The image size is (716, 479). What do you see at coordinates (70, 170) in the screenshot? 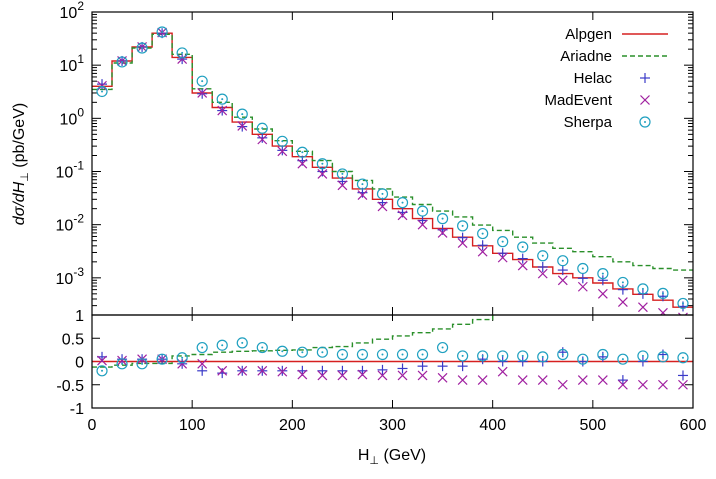
I see `y-tick-label: 10-1` at bounding box center [70, 170].